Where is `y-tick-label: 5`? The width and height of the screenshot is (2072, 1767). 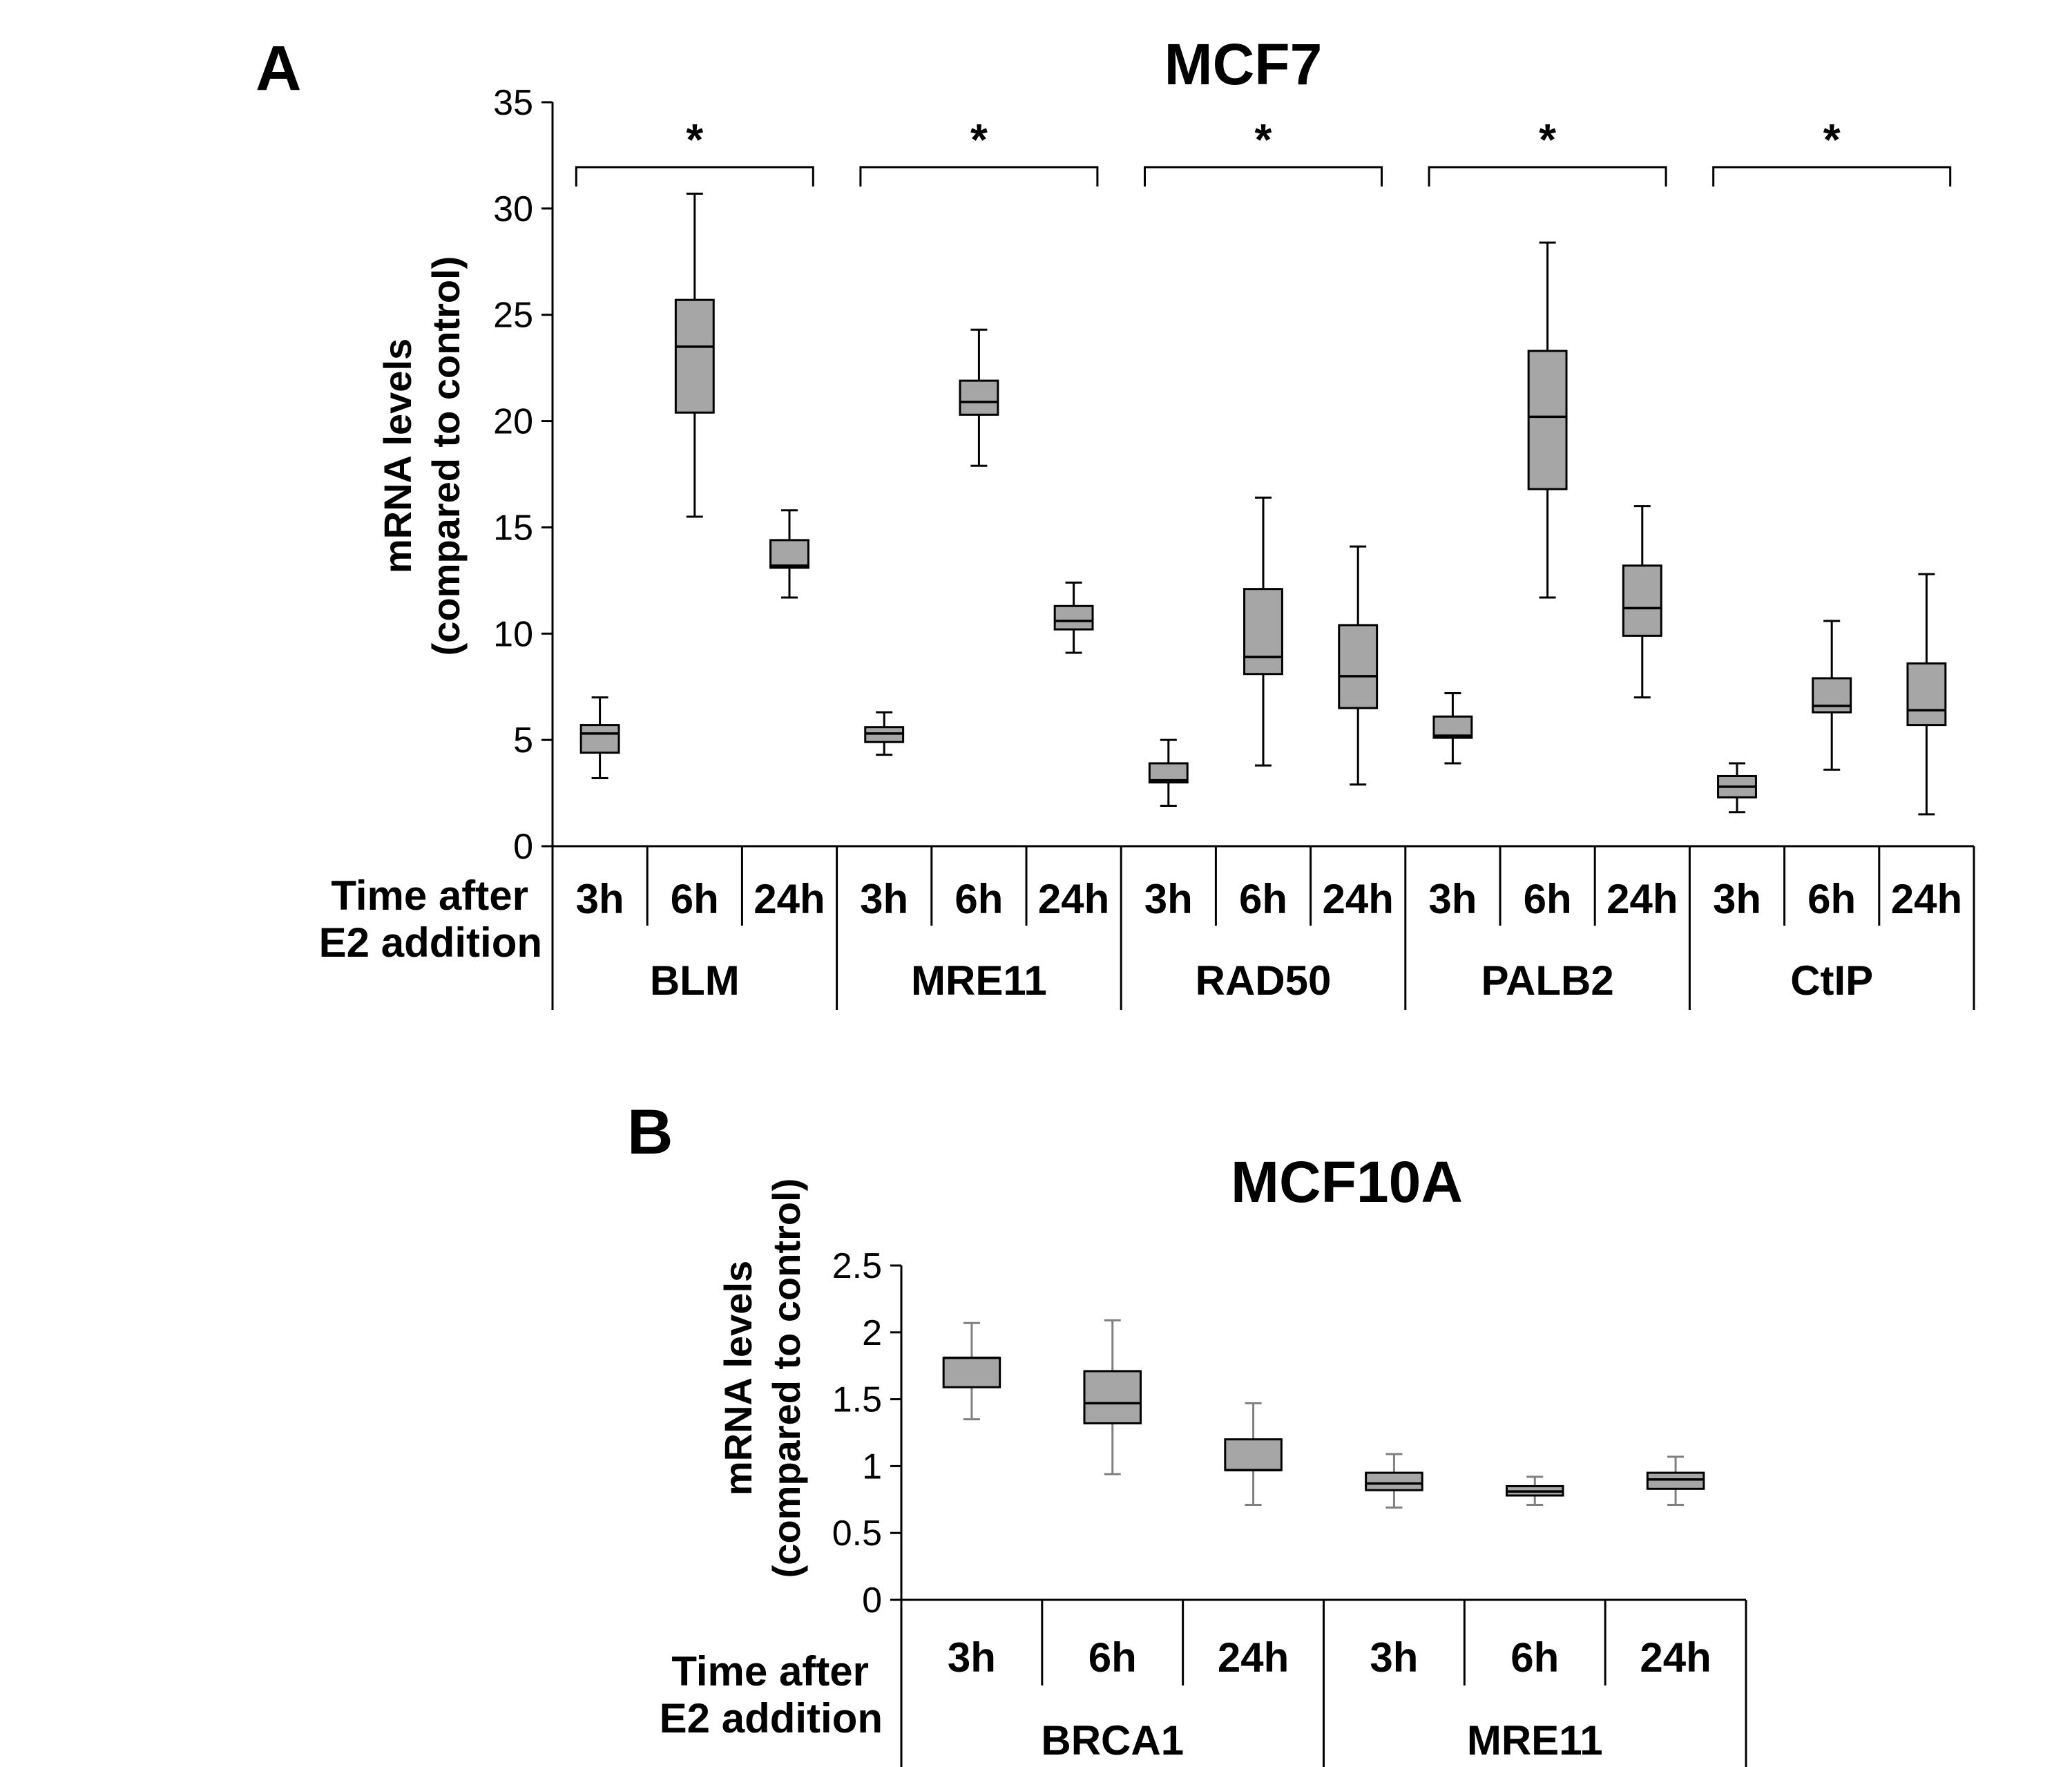
y-tick-label: 5 is located at coordinates (523, 740).